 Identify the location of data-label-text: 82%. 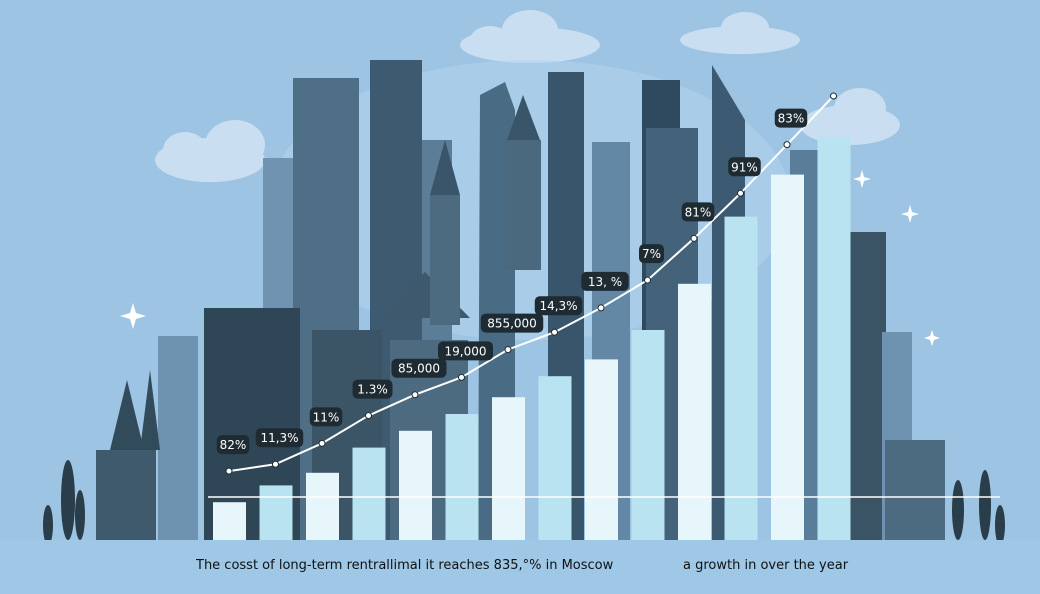
(233, 445).